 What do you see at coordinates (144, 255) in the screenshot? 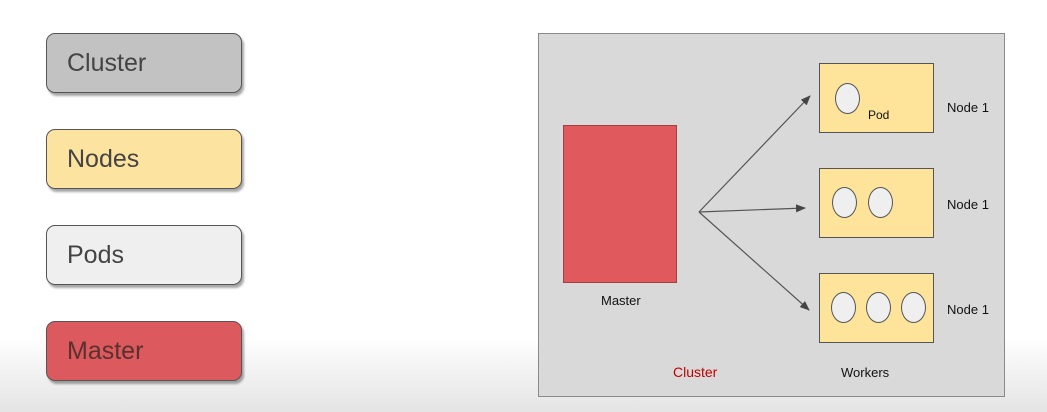
I see `legend-pods: Pods` at bounding box center [144, 255].